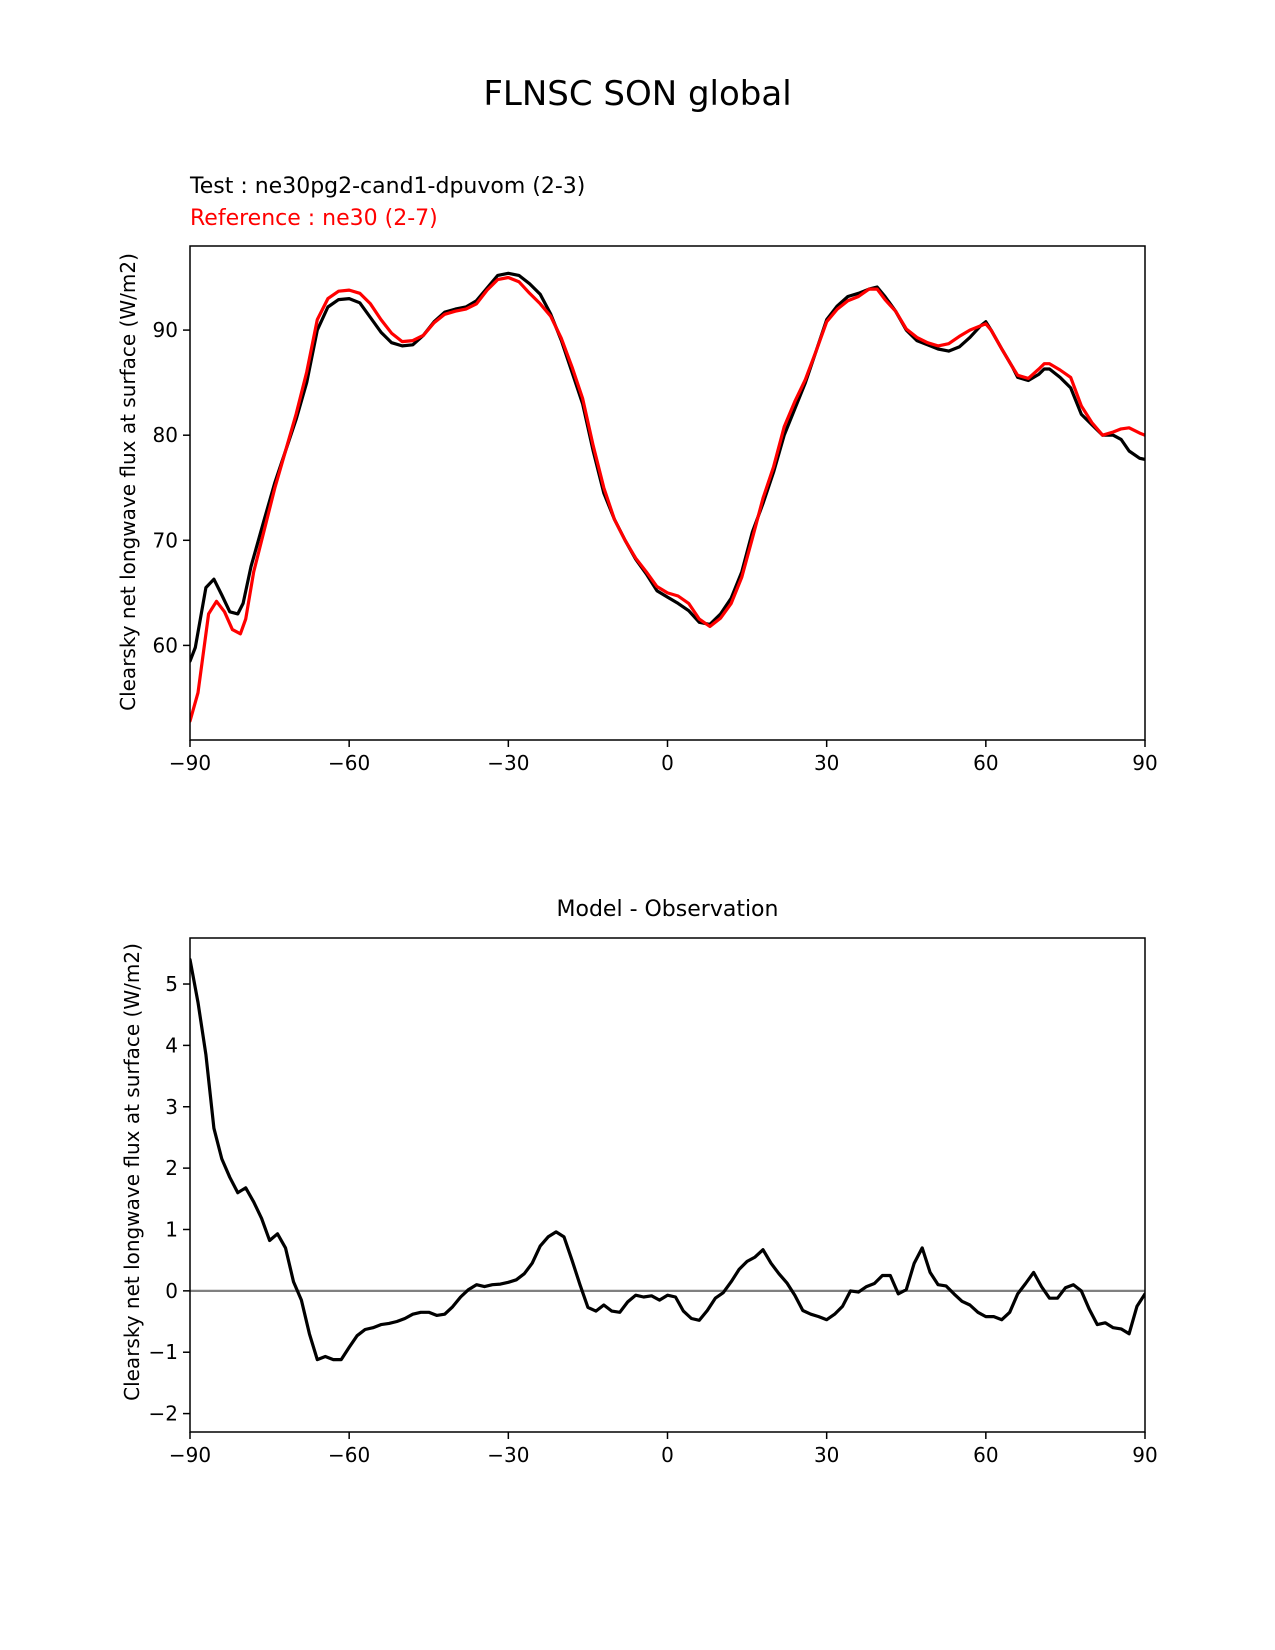 The image size is (1275, 1650). What do you see at coordinates (171, 1291) in the screenshot?
I see `y-tick-label: 0` at bounding box center [171, 1291].